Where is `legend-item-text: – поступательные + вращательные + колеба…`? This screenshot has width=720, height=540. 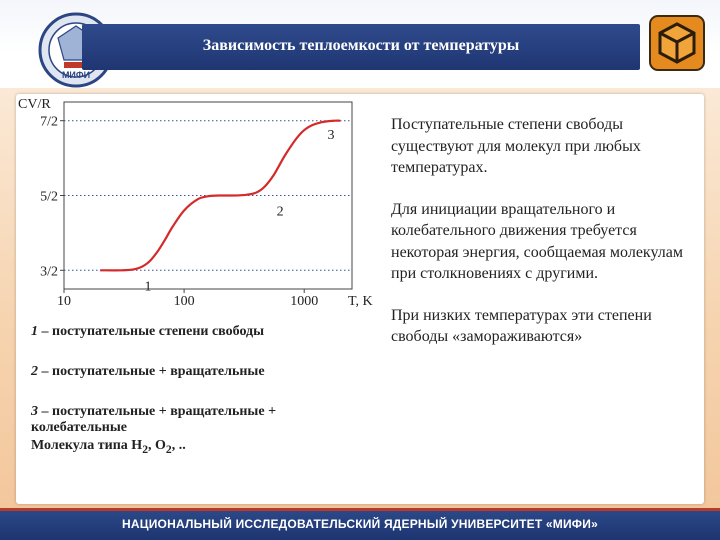
legend-item-text: – поступательные + вращательные + колеба… is located at coordinates (154, 419).